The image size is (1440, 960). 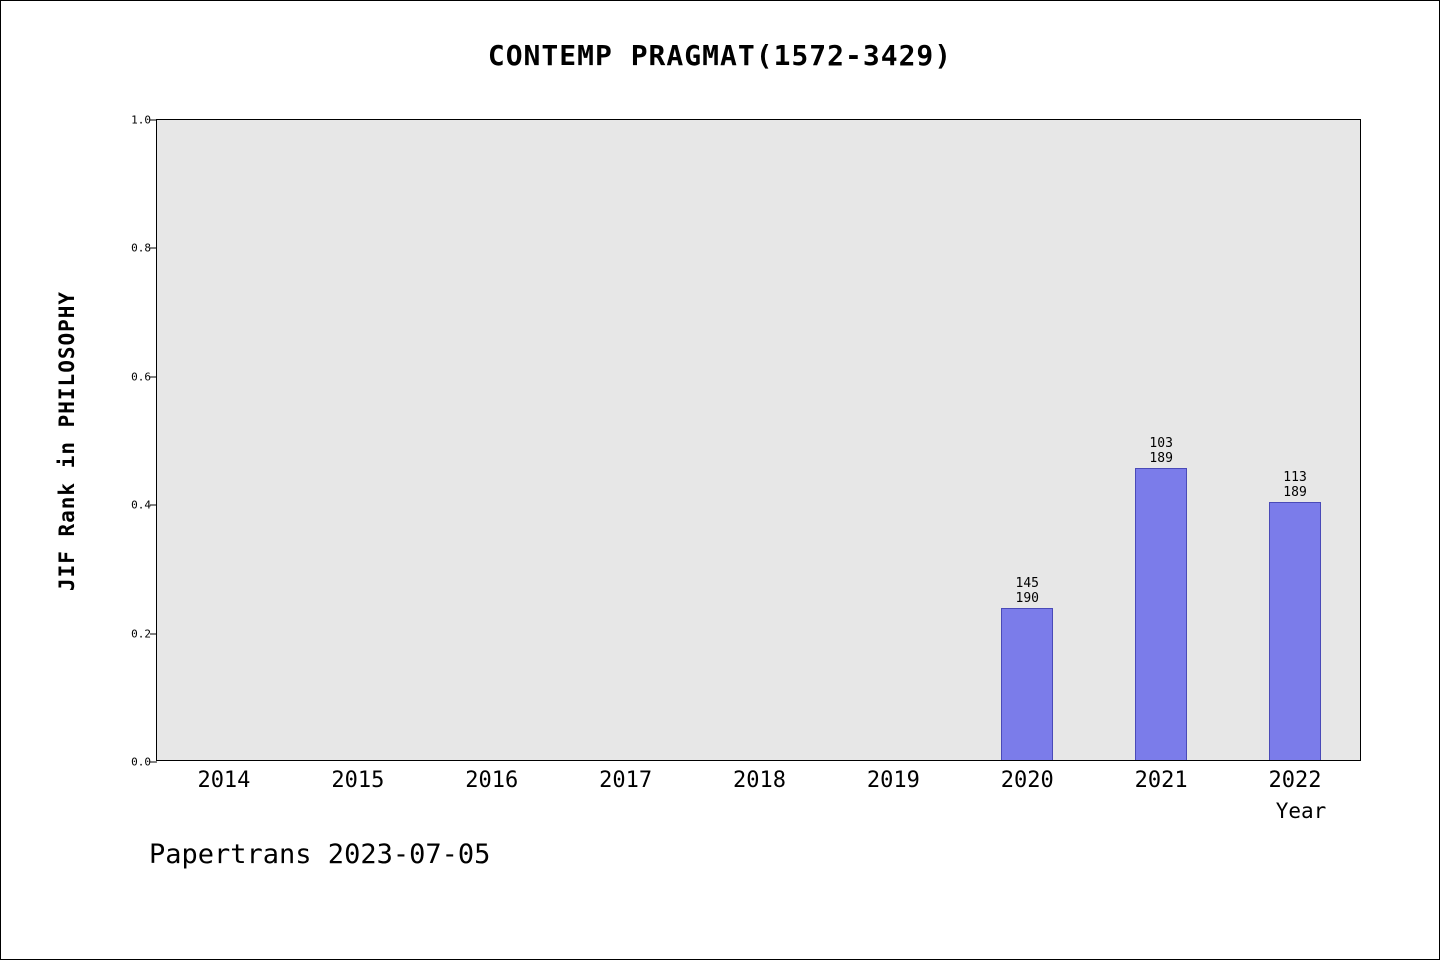 I want to click on x-tick-label: 2022, so click(x=1295, y=780).